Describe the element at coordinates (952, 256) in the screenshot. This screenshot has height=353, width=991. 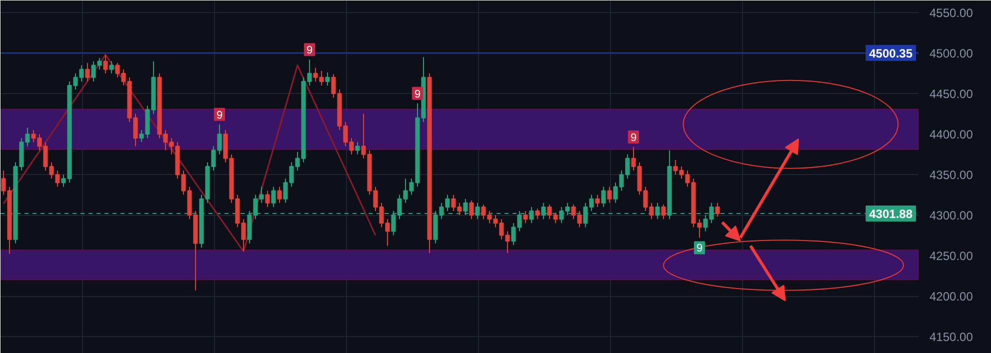
I see `y-tick-label: 4250.00` at that location.